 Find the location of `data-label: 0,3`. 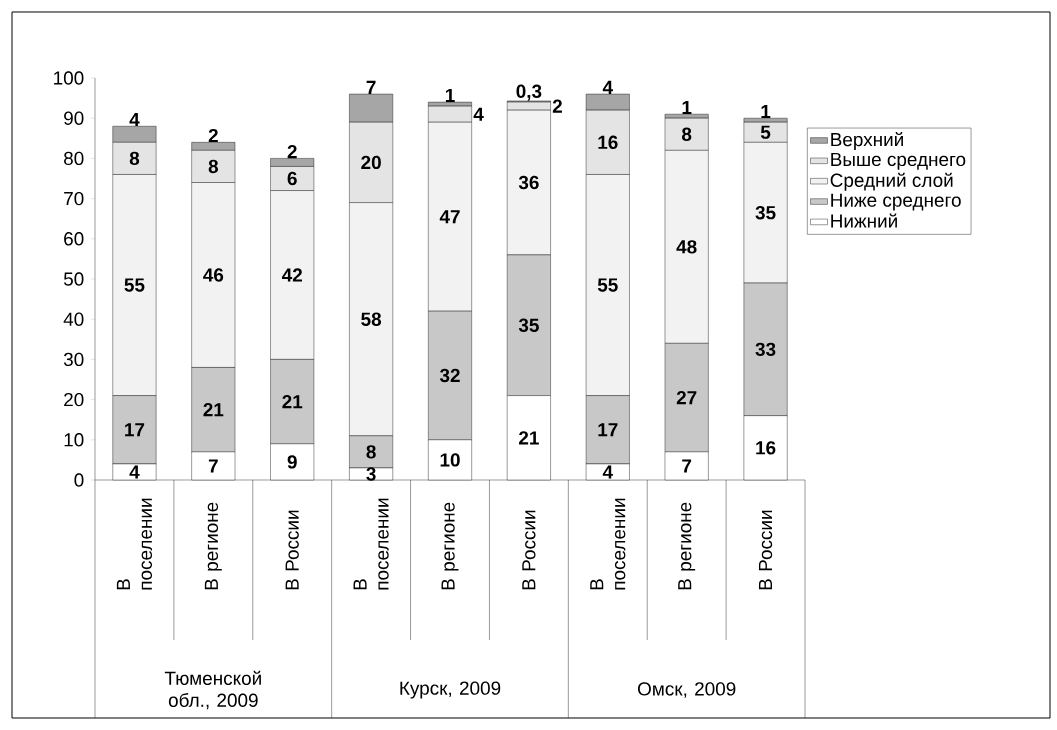

data-label: 0,3 is located at coordinates (529, 92).